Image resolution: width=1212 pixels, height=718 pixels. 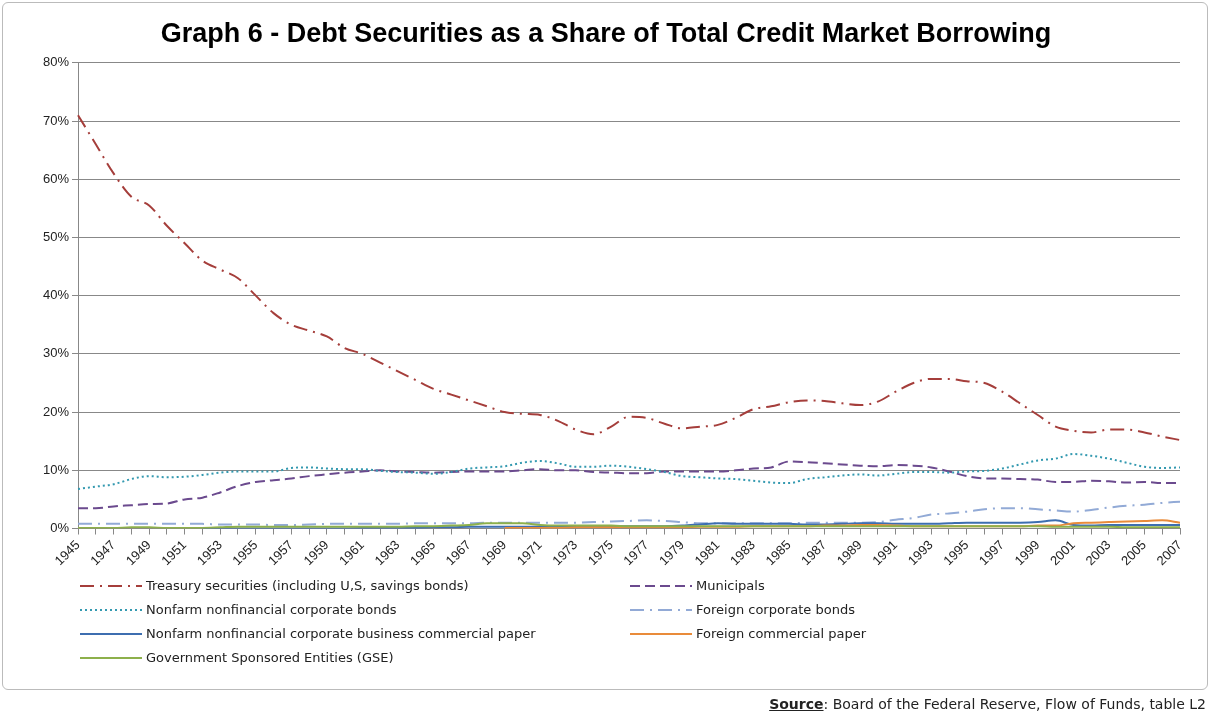 What do you see at coordinates (270, 657) in the screenshot?
I see `legend-label: Government Sponsored Entities (GSE)` at bounding box center [270, 657].